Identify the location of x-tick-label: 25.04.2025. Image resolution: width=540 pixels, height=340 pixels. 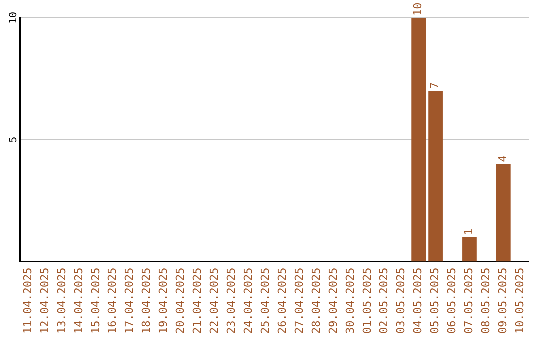
(265, 301).